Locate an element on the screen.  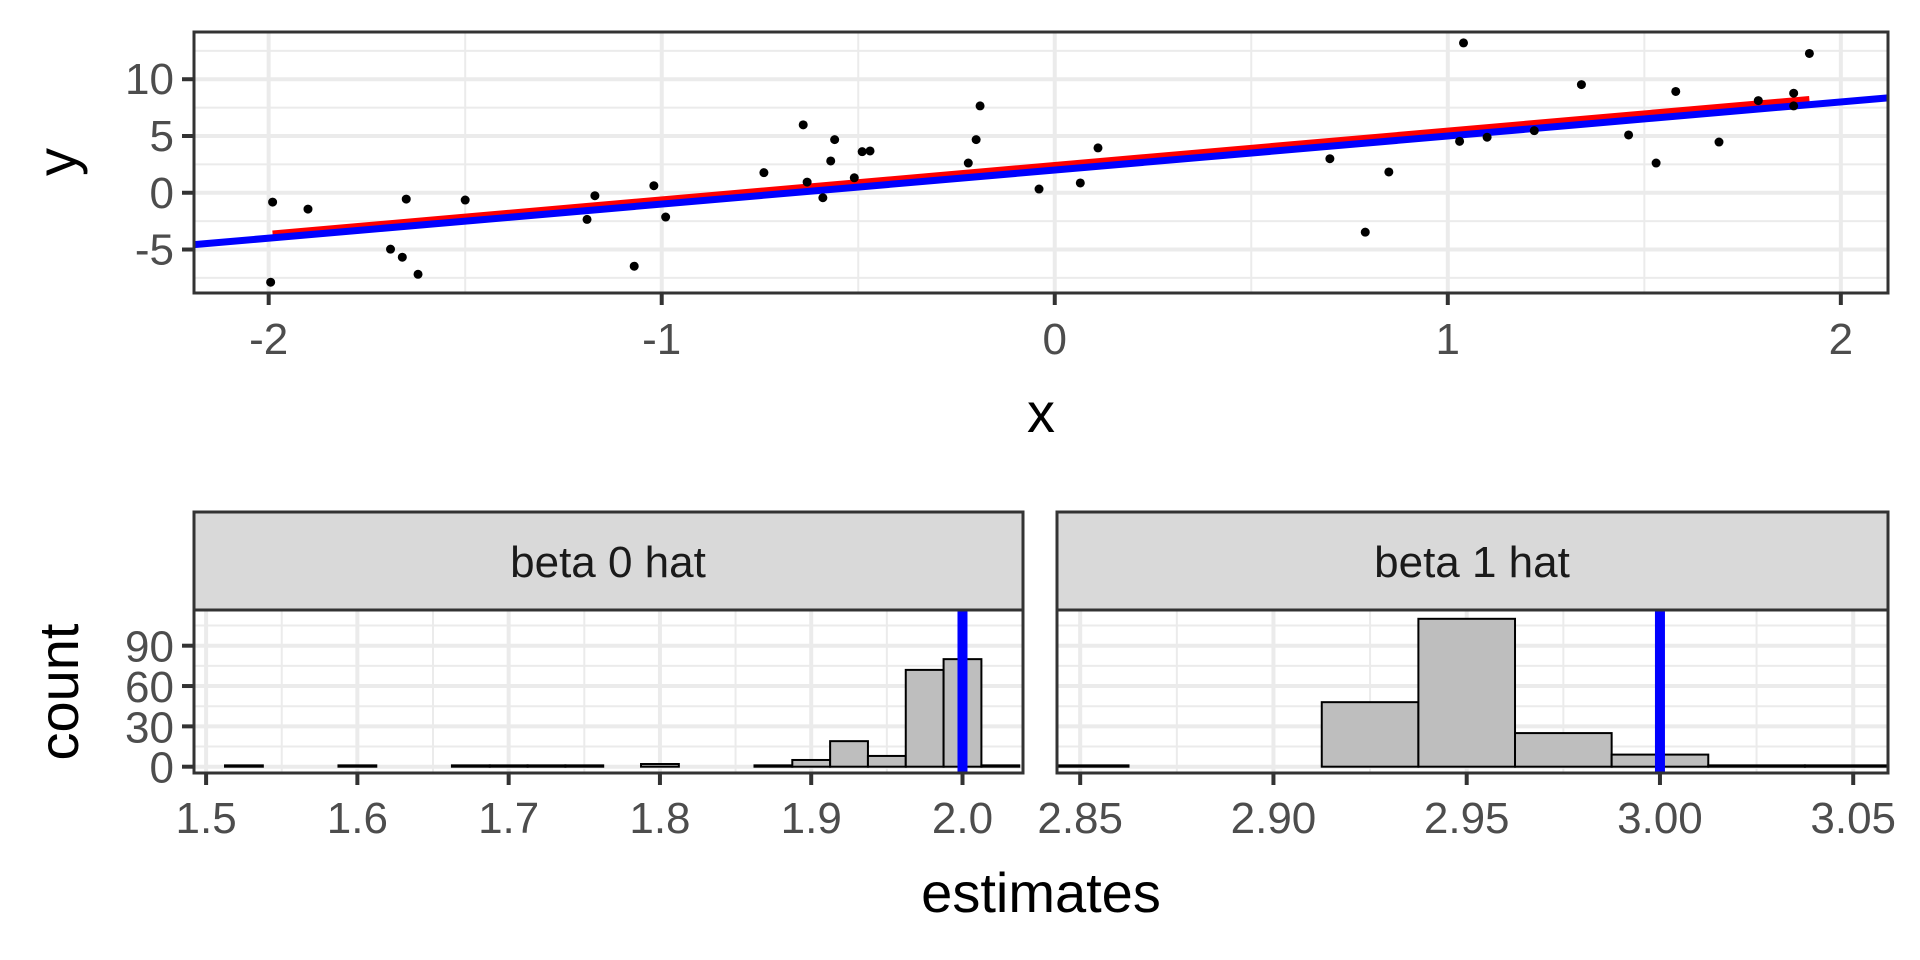
y-tick-label: 30 is located at coordinates (149, 727).